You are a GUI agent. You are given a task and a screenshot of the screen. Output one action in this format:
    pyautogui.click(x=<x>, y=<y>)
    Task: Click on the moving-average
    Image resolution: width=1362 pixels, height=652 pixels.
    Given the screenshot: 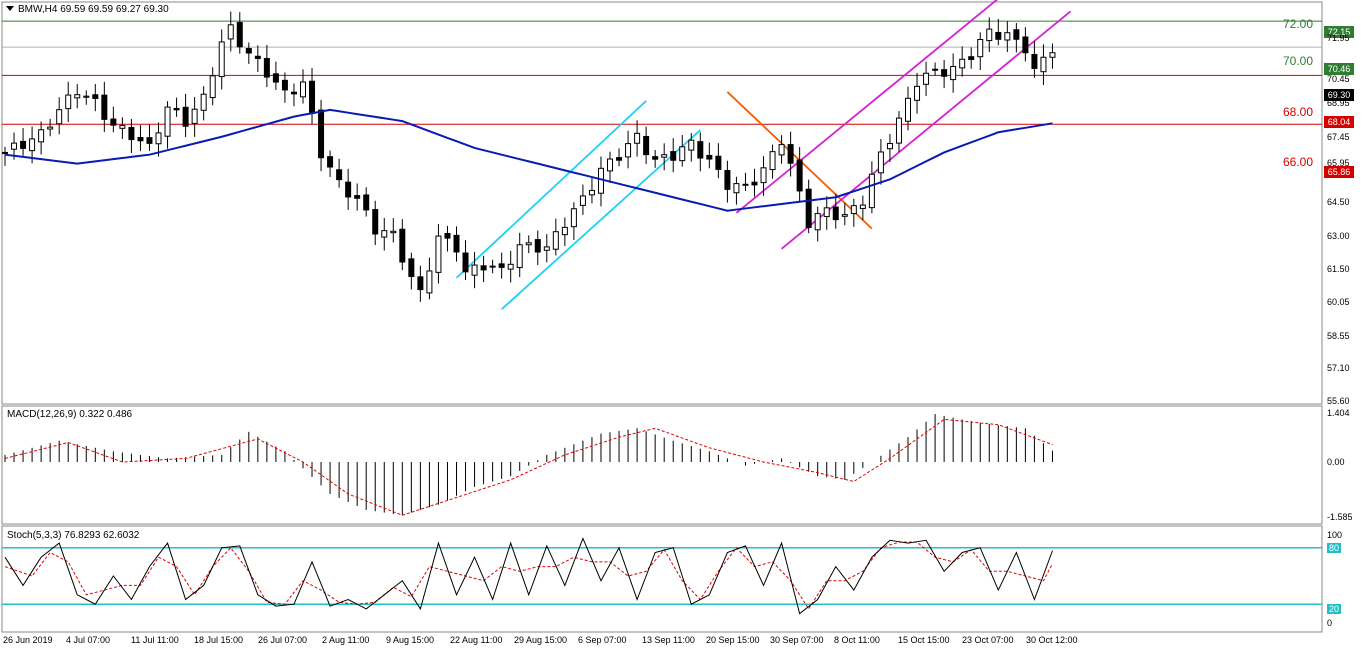 What is the action you would take?
    pyautogui.click(x=528, y=160)
    